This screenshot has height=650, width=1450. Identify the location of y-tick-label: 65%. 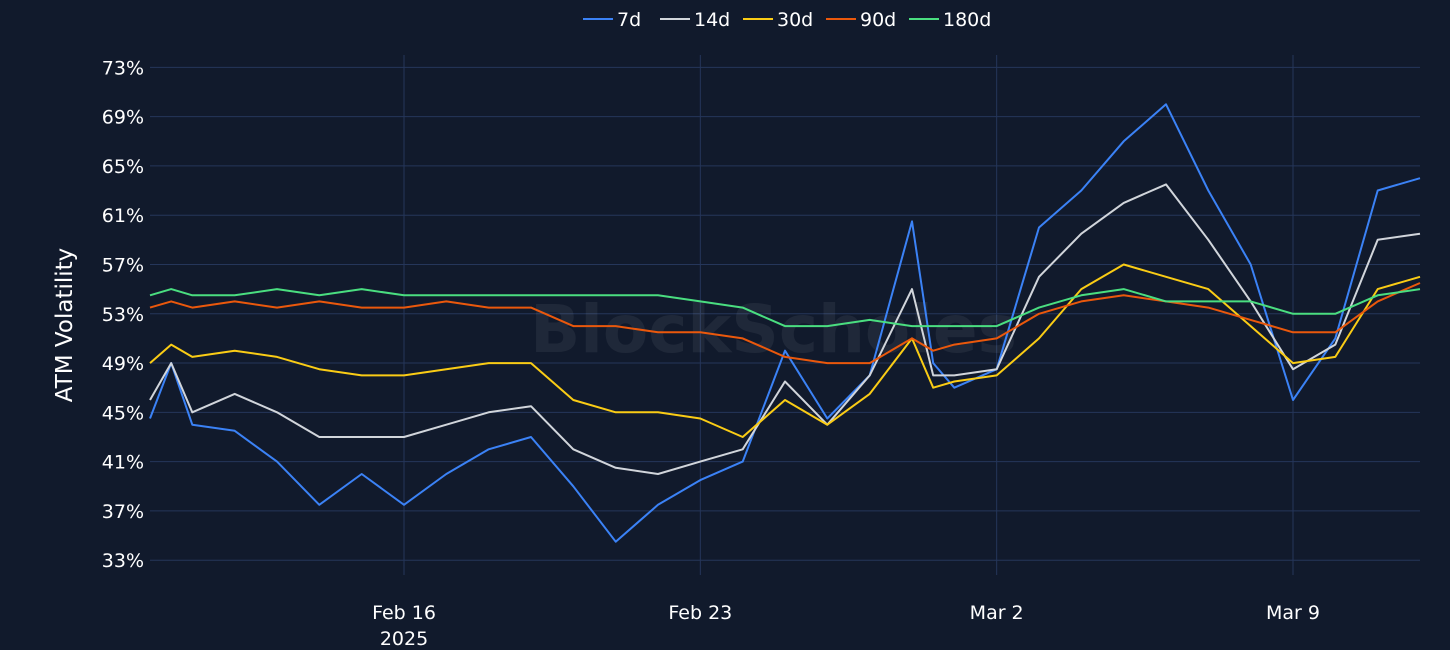
(123, 167).